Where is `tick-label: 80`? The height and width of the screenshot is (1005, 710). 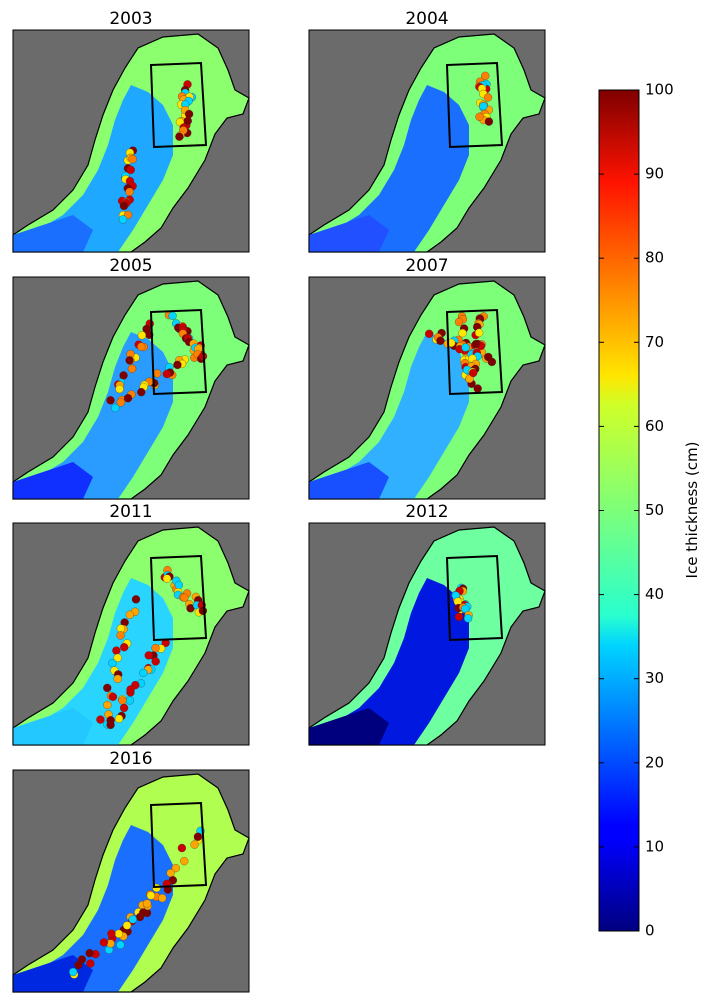
tick-label: 80 is located at coordinates (654, 258).